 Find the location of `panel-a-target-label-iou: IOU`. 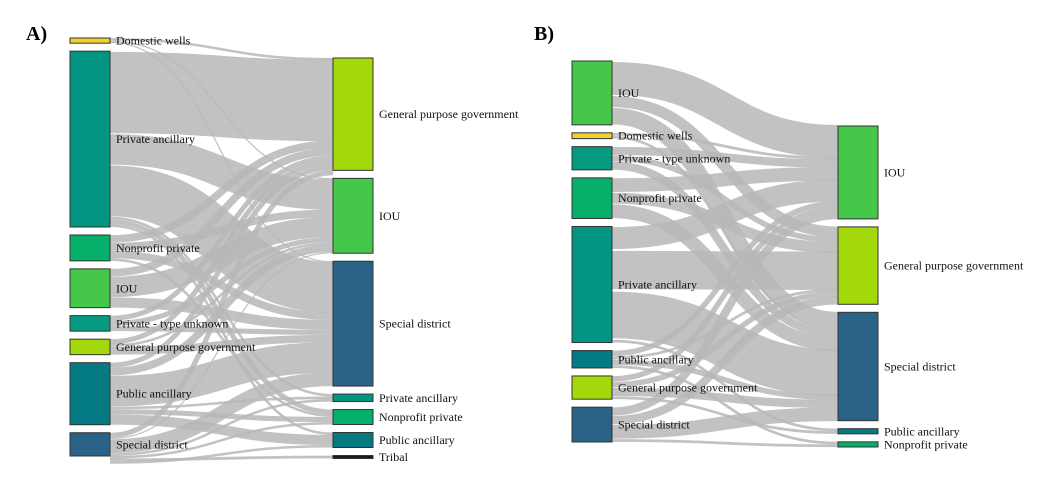

panel-a-target-label-iou: IOU is located at coordinates (390, 216).